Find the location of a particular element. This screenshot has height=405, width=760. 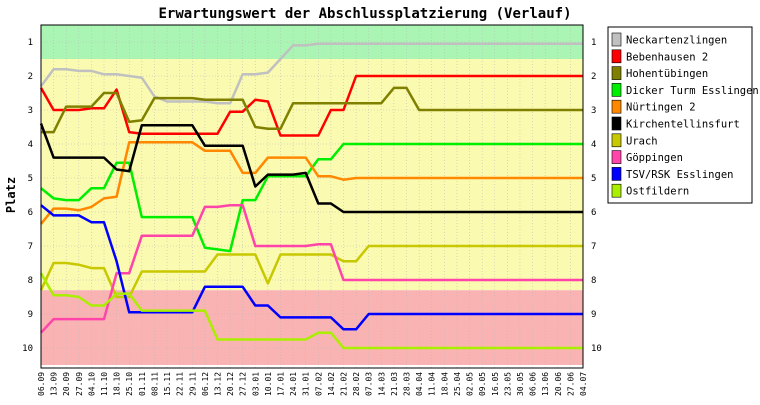

x-tick-label: 04.04 is located at coordinates (419, 384).